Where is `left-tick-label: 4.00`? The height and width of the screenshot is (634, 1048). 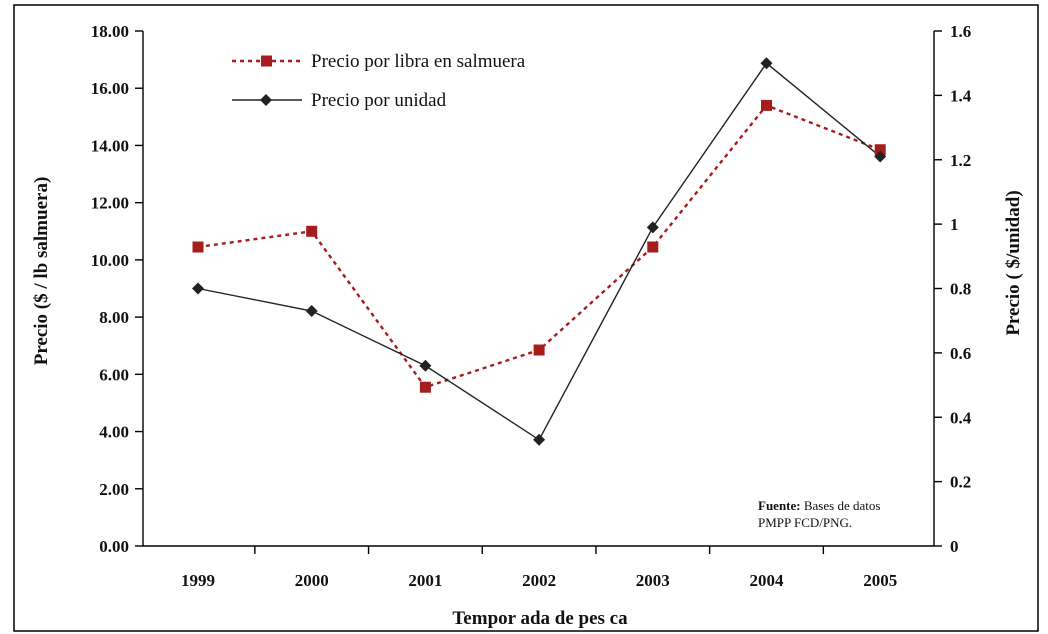
left-tick-label: 4.00 is located at coordinates (114, 432).